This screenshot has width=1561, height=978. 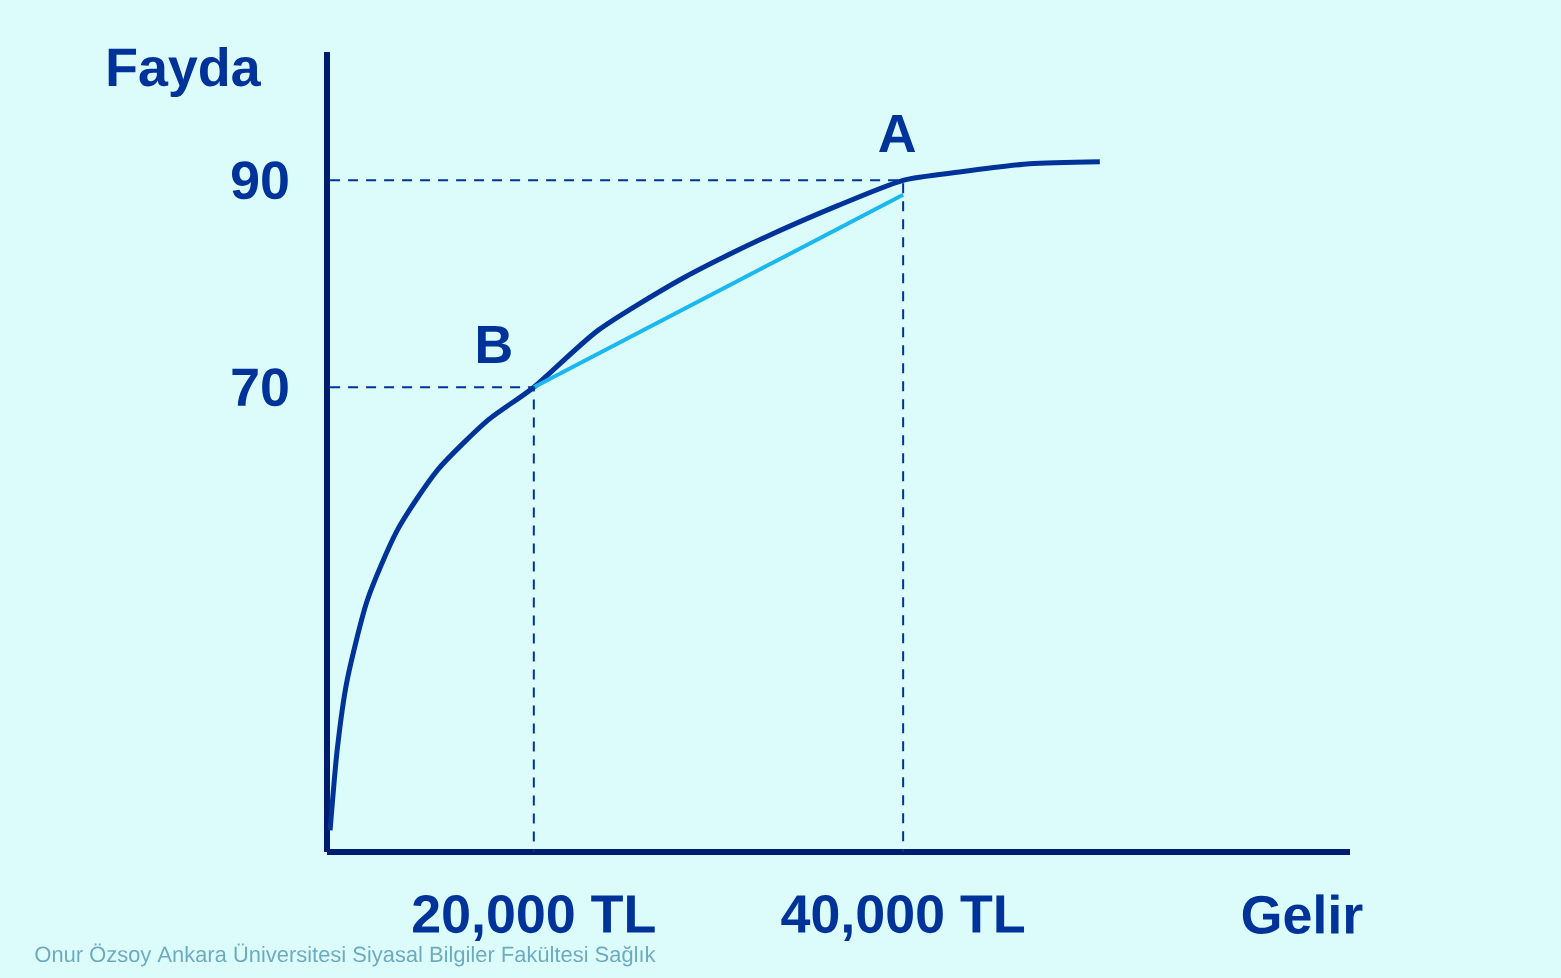 What do you see at coordinates (260, 387) in the screenshot?
I see `y-tick-label: 70` at bounding box center [260, 387].